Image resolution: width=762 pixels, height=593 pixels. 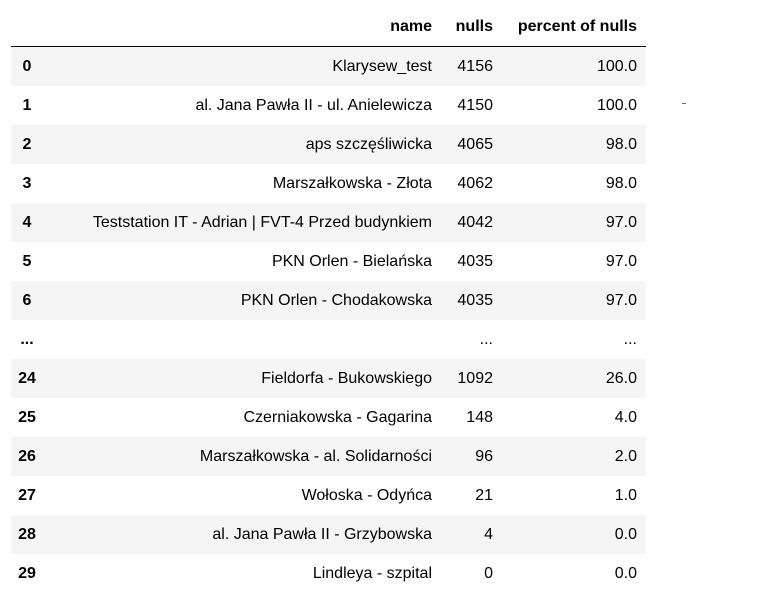 I want to click on cell-name: al. Jana Pawła II - Grzybowska, so click(x=242, y=534).